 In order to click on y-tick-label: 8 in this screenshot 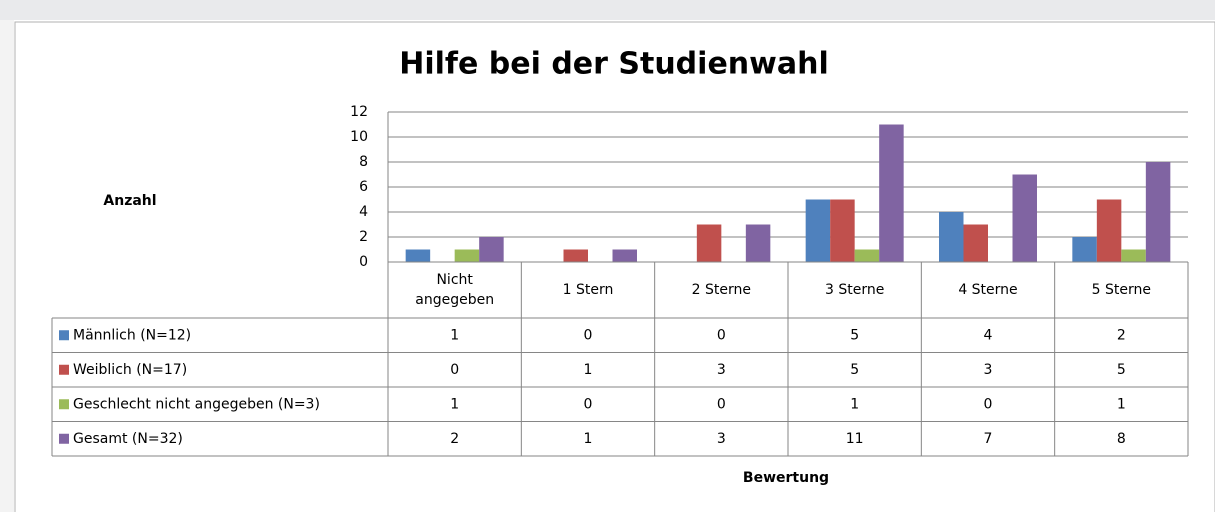, I will do `click(363, 162)`.